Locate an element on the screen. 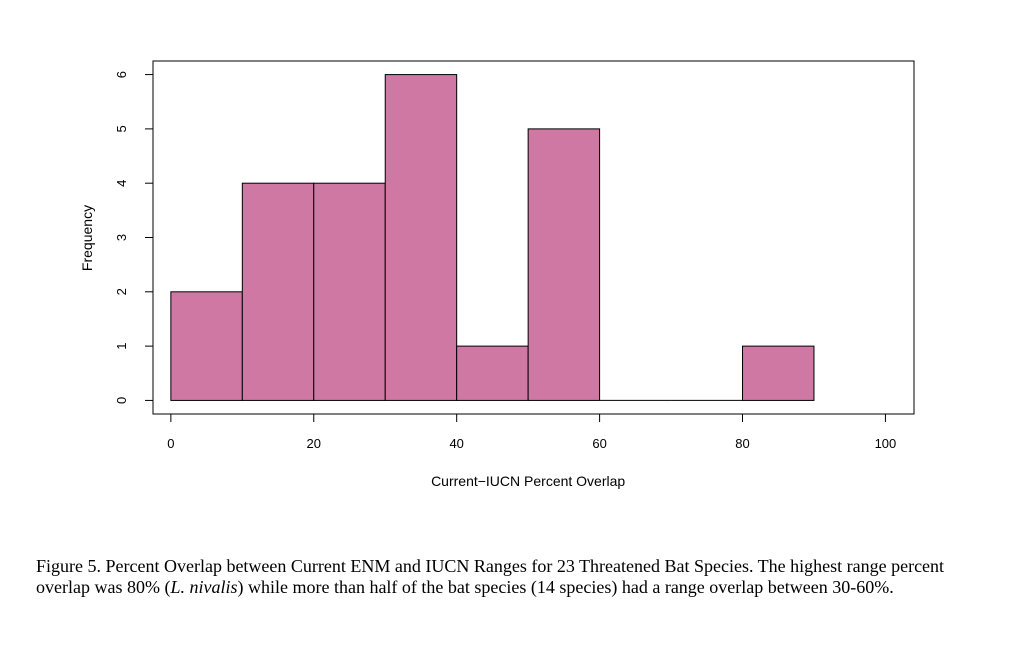 This screenshot has height=652, width=1022. x-tick-label: 60 is located at coordinates (599, 443).